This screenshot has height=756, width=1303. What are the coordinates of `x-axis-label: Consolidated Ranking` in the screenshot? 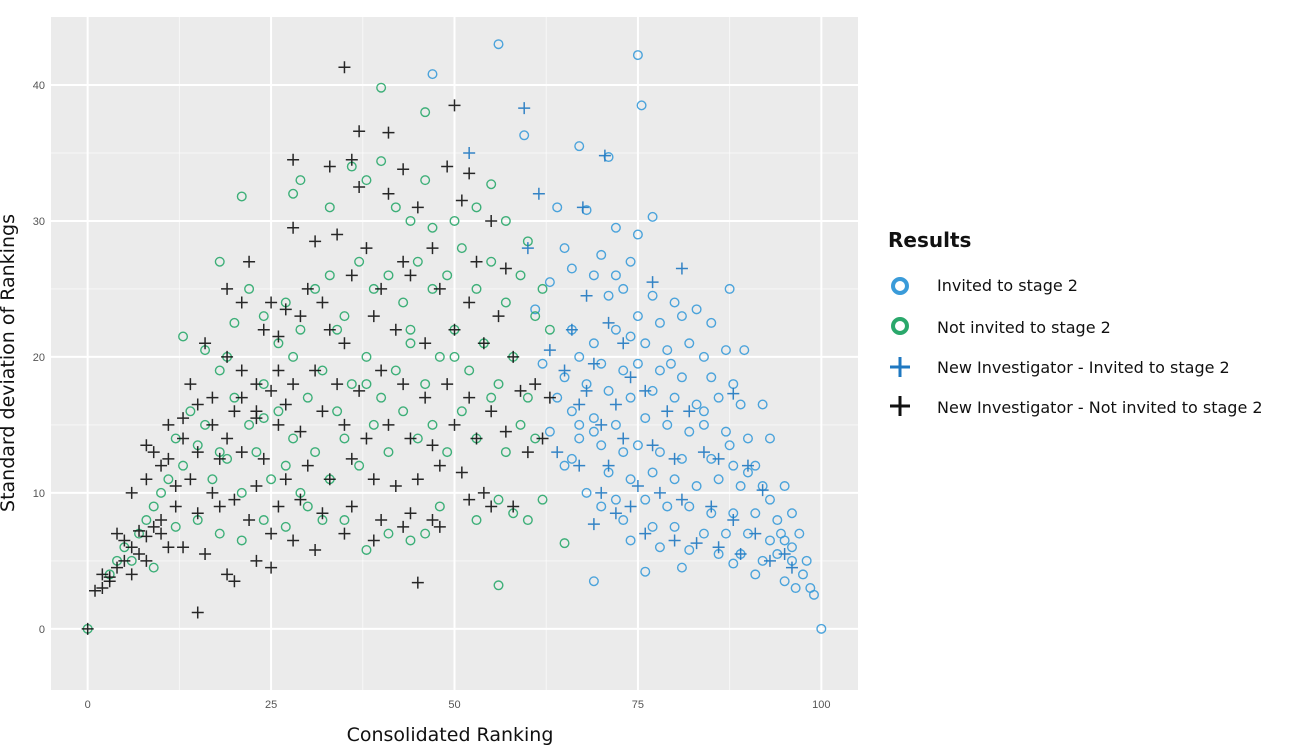 It's located at (450, 735).